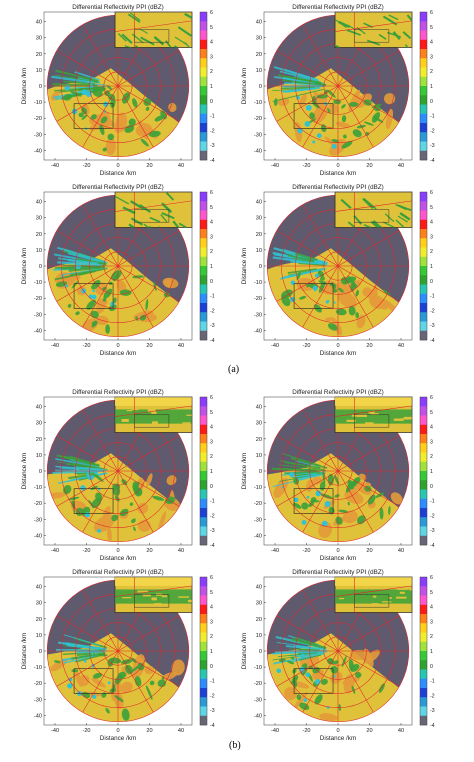 Image resolution: width=474 pixels, height=762 pixels. I want to click on y-tick-label: 30, so click(259, 424).